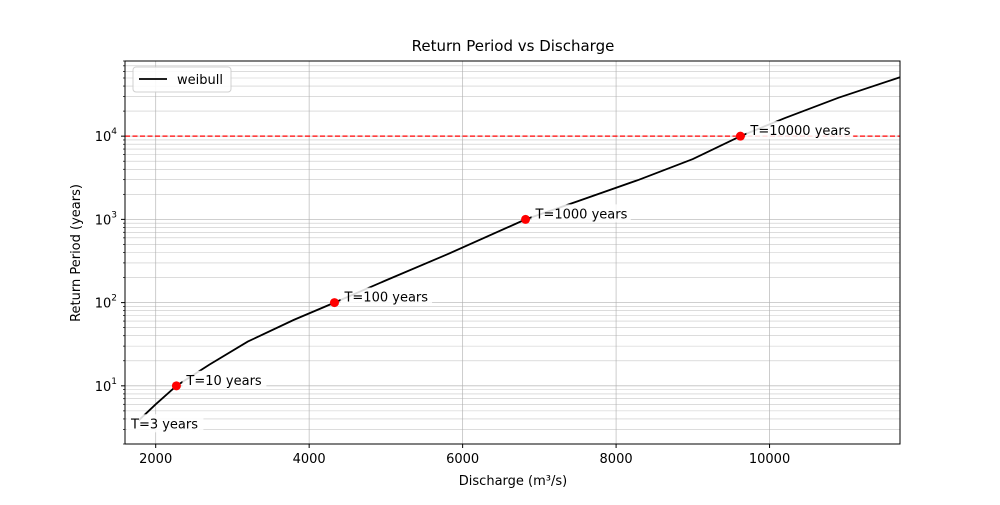  What do you see at coordinates (114, 132) in the screenshot?
I see `y-tick-exponent: 4` at bounding box center [114, 132].